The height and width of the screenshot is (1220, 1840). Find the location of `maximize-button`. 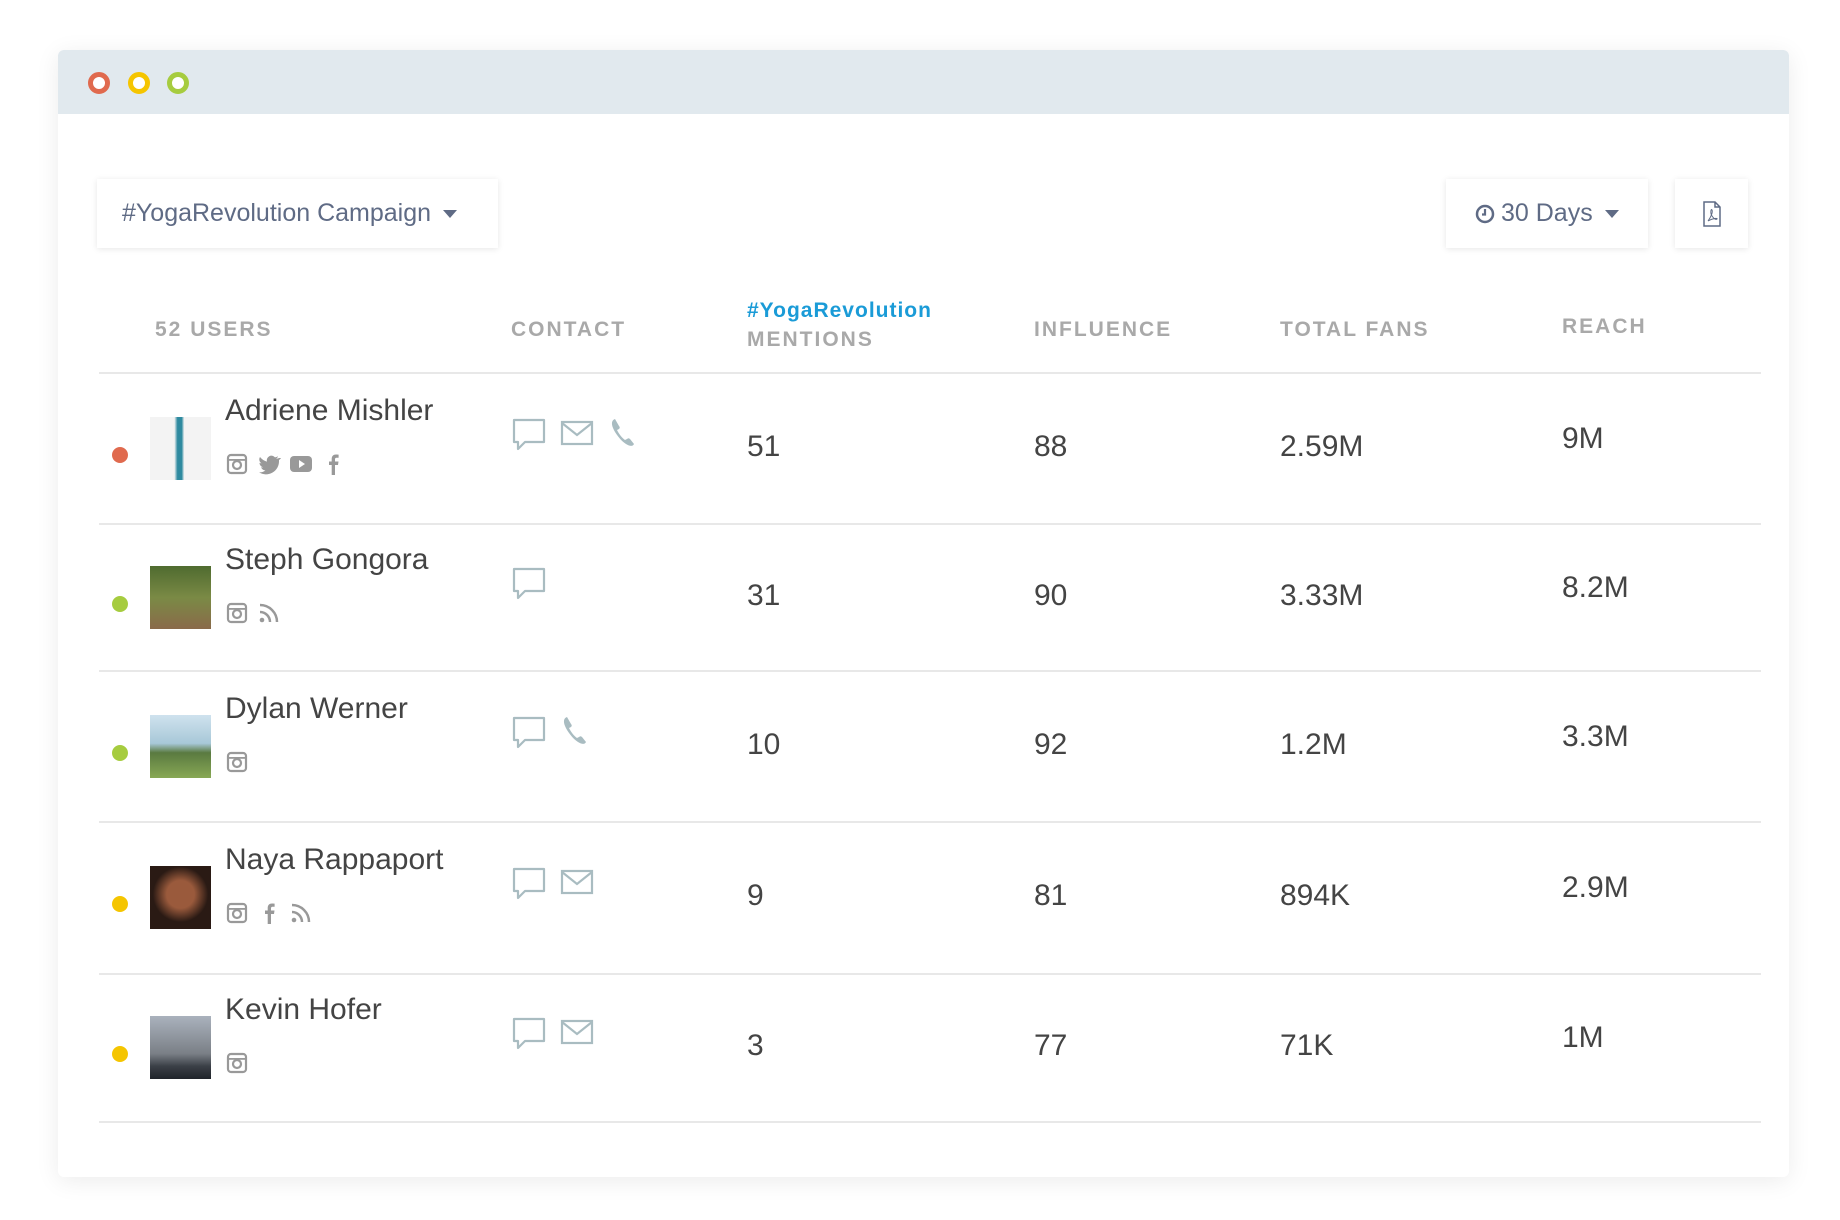

maximize-button is located at coordinates (178, 83).